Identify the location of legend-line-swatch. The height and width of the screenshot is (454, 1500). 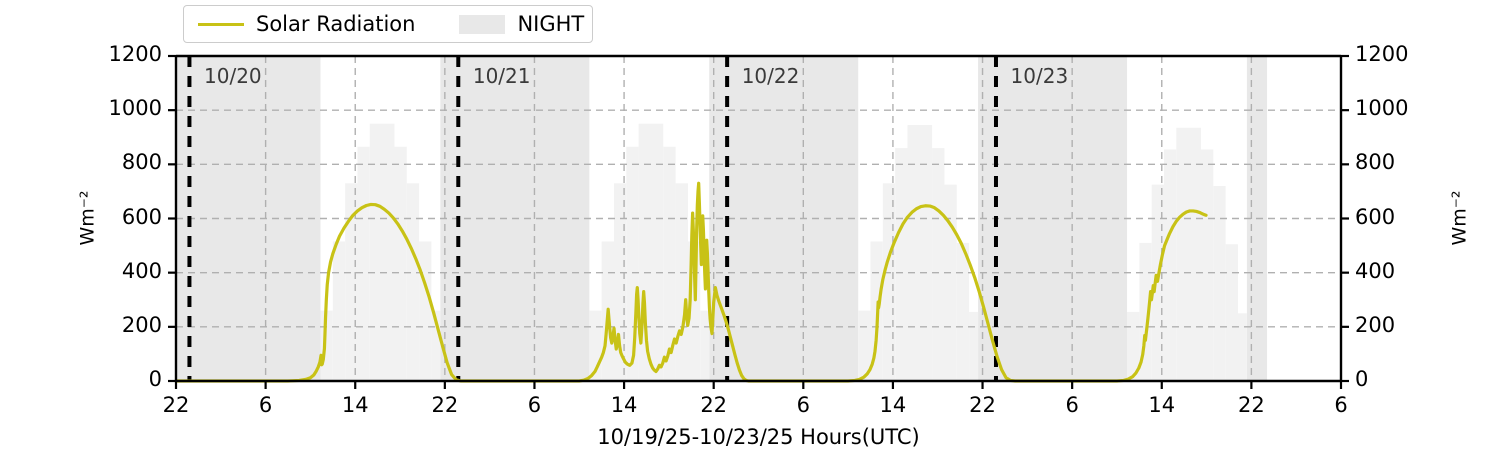
(221, 24).